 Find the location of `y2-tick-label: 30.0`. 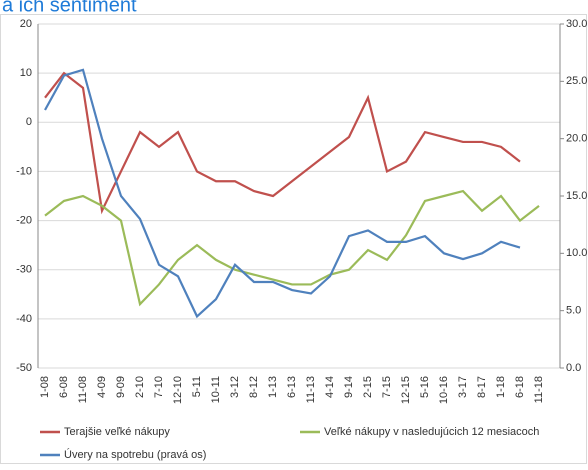

y2-tick-label: 30.0 is located at coordinates (576, 24).